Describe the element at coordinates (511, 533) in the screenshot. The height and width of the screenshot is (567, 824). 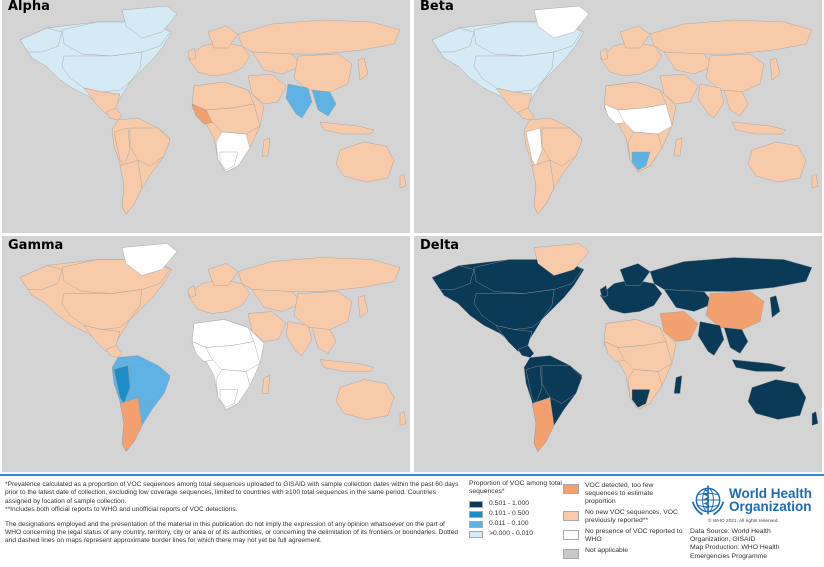
I see `legend-label: >0.000 - 0.010` at that location.